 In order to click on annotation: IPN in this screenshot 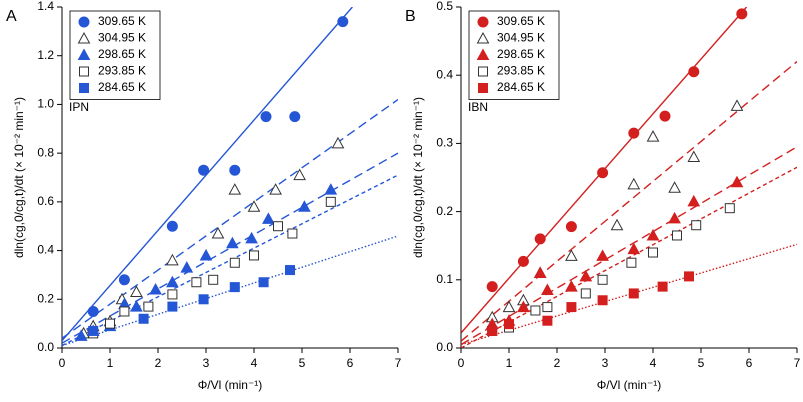, I will do `click(79, 107)`.